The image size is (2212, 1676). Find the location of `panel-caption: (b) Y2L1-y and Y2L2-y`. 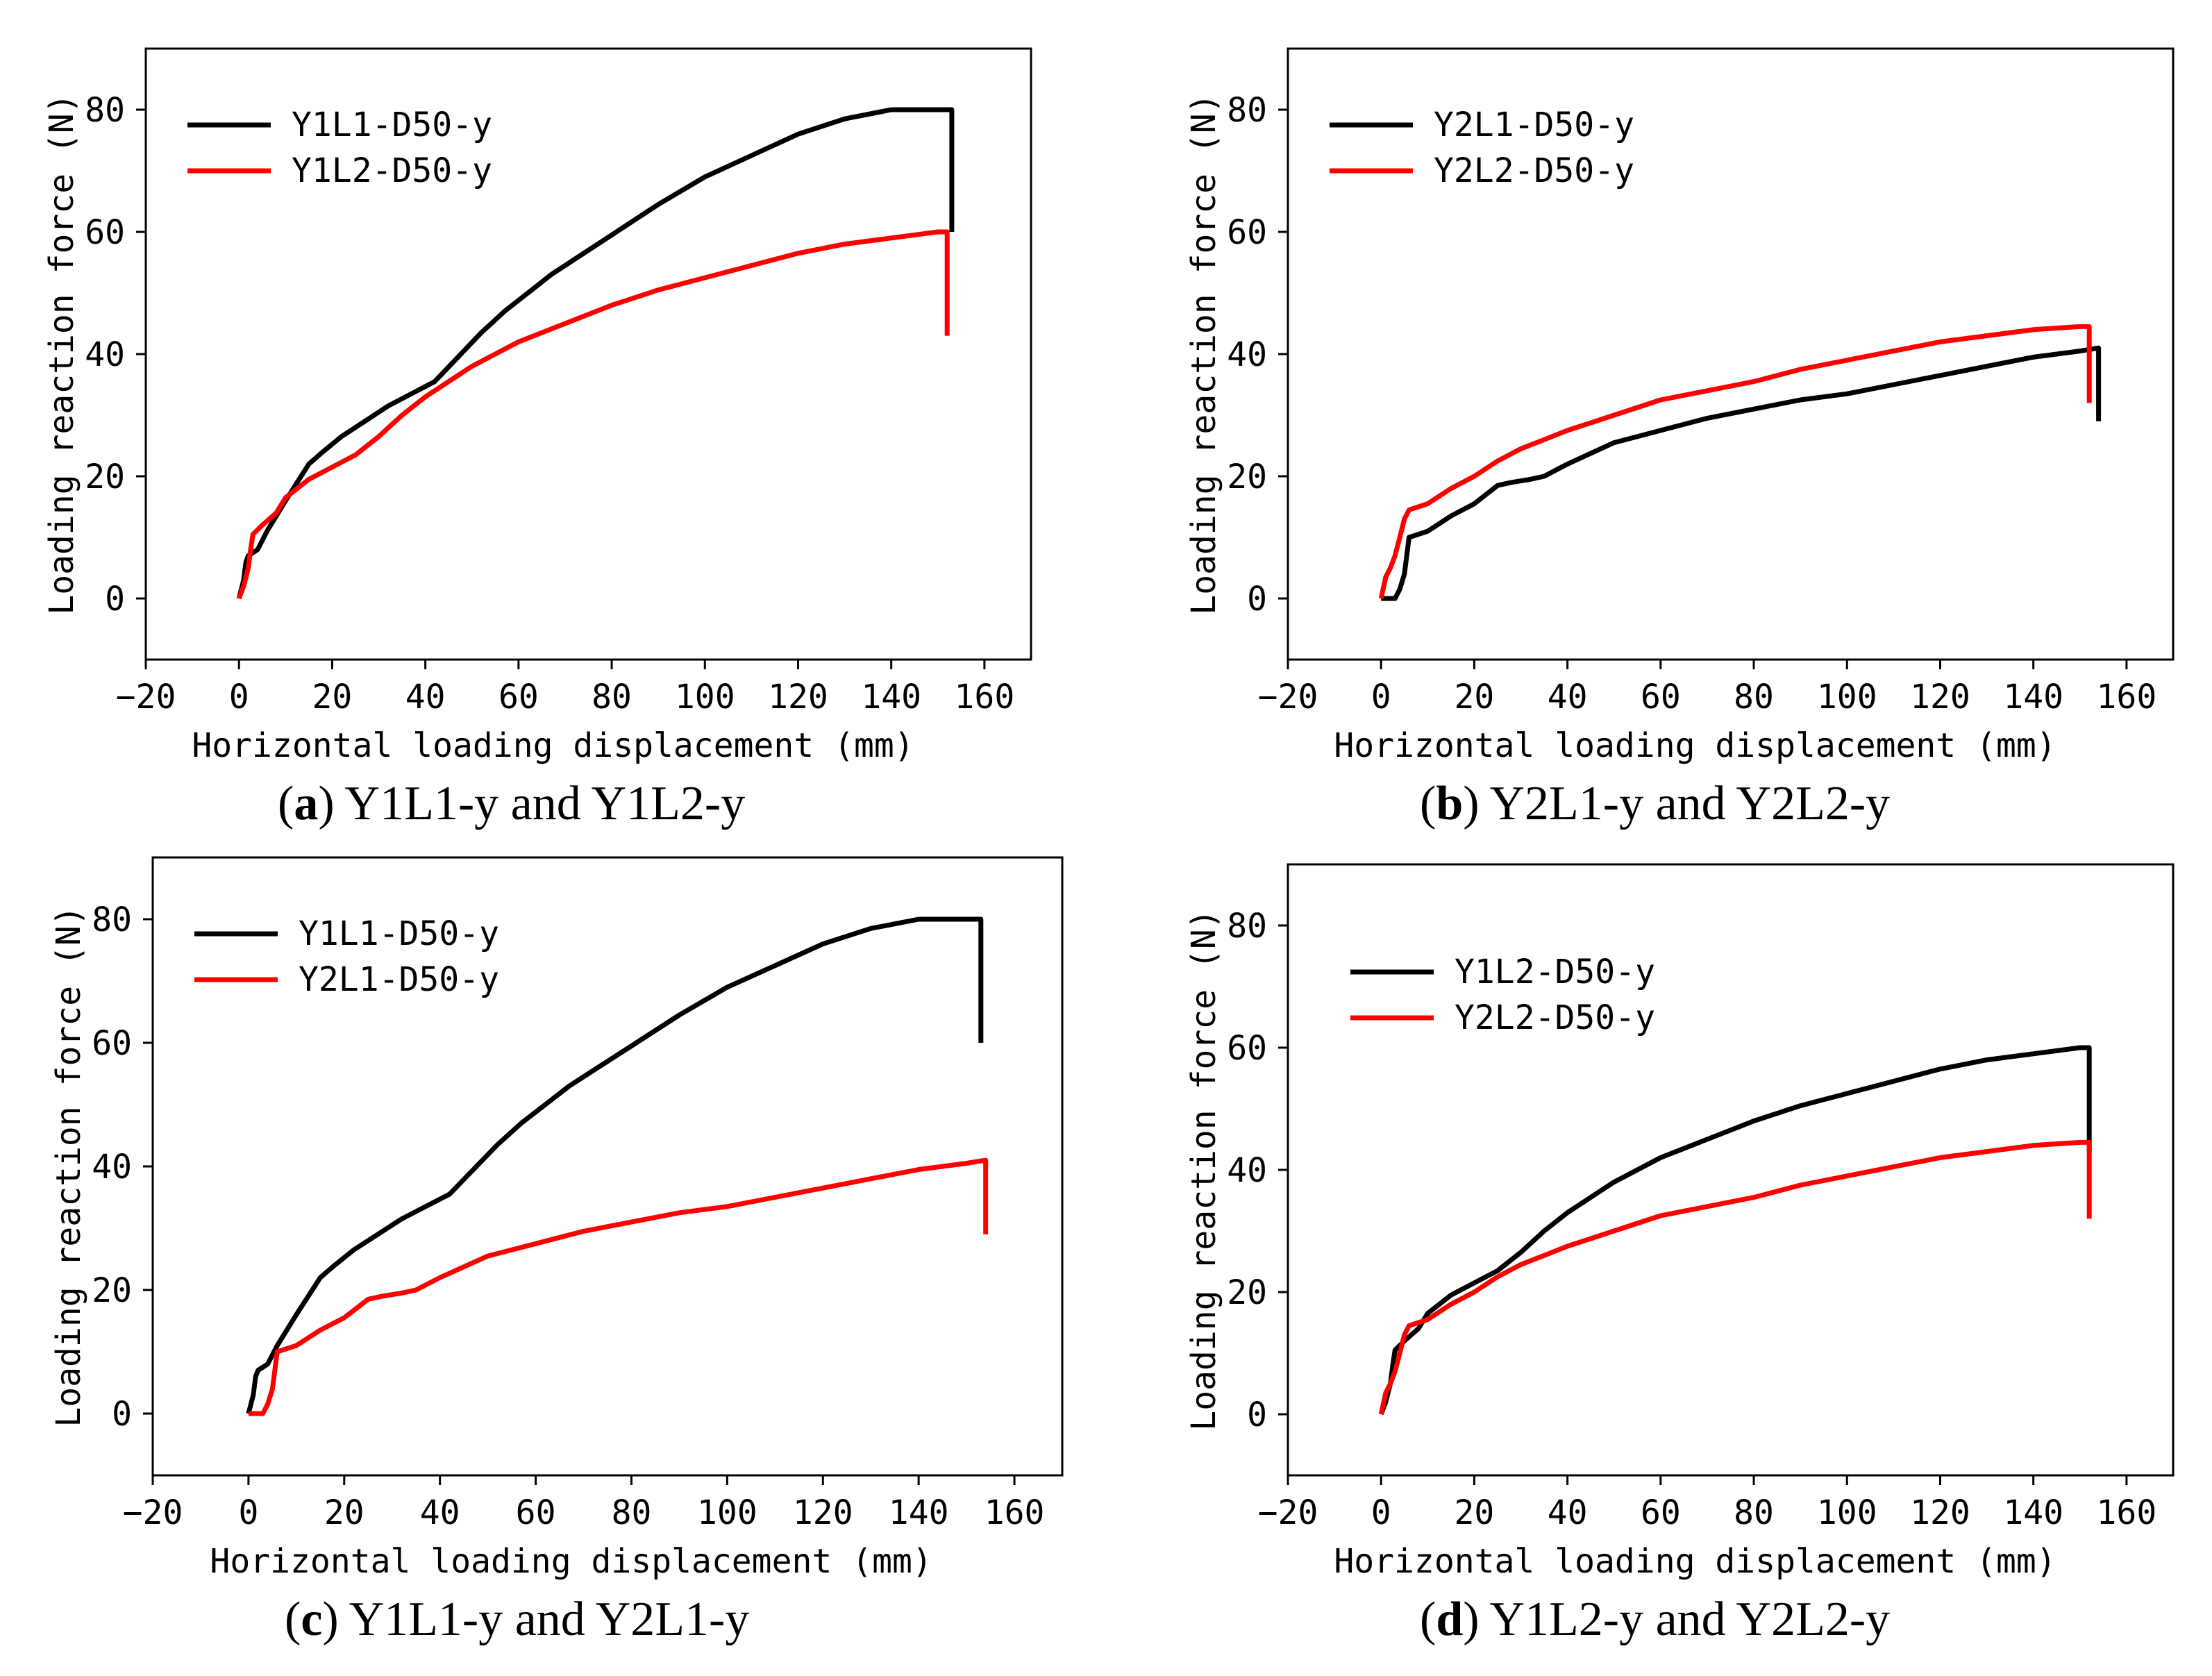

panel-caption: (b) Y2L1-y and Y2L2-y is located at coordinates (1655, 803).